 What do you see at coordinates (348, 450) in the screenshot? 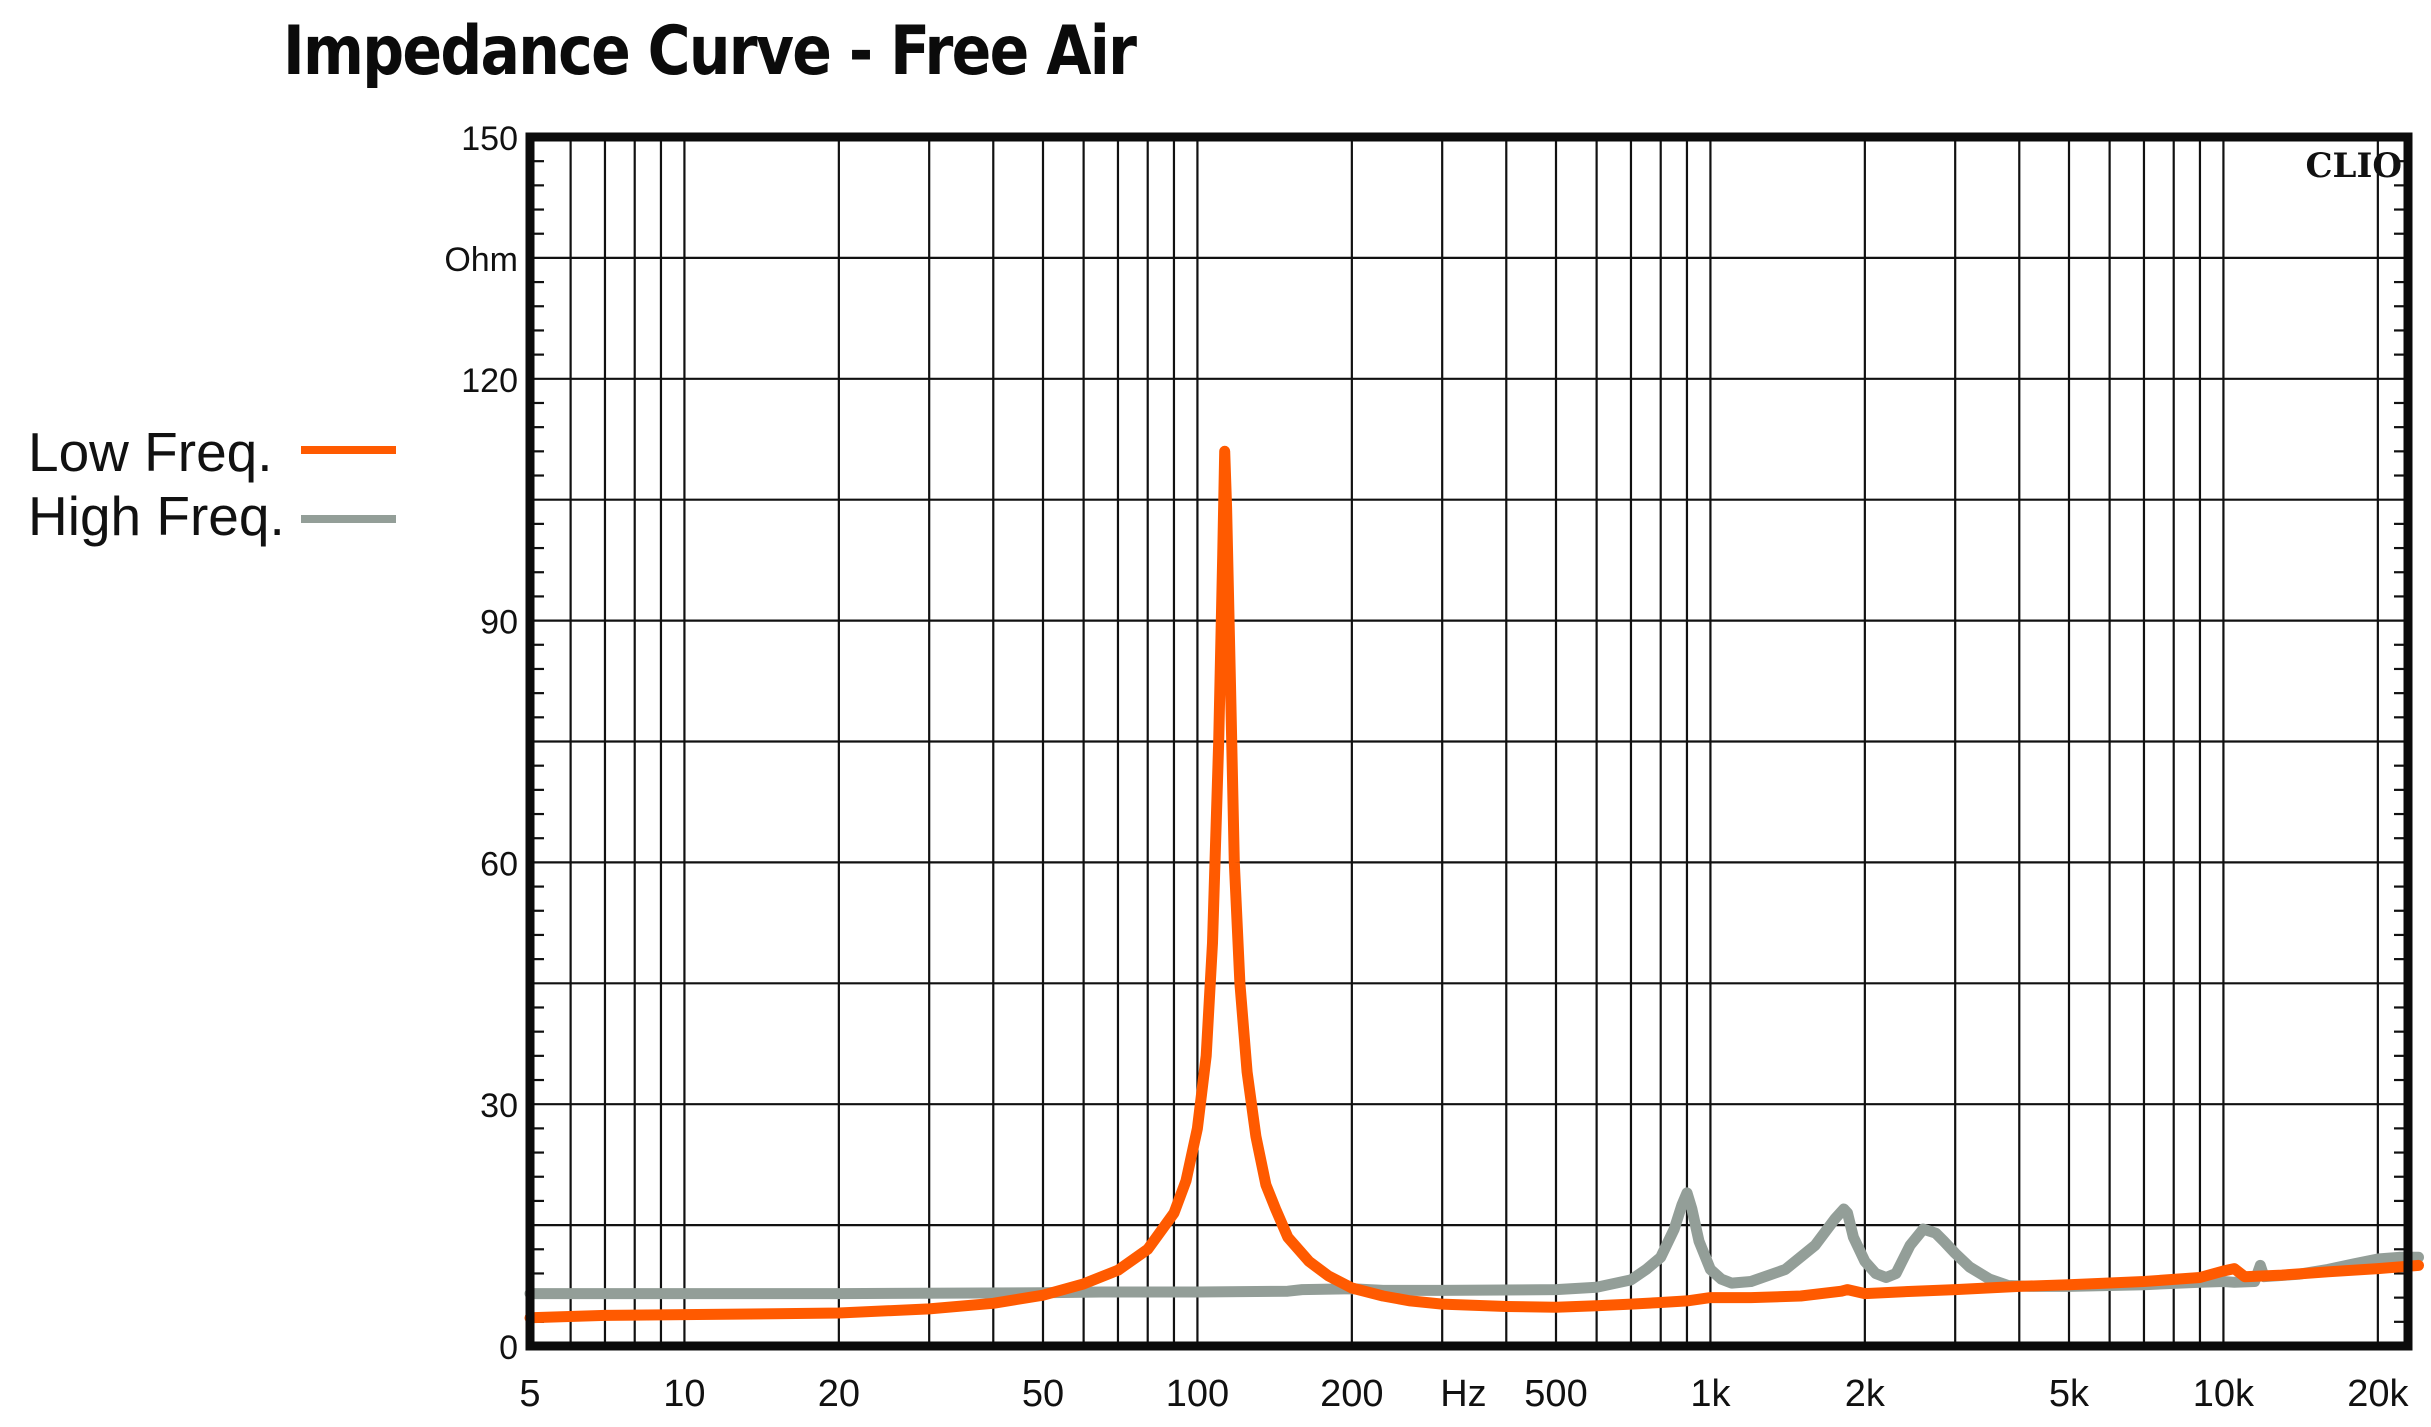
I see `legend-swatch-low-freq` at bounding box center [348, 450].